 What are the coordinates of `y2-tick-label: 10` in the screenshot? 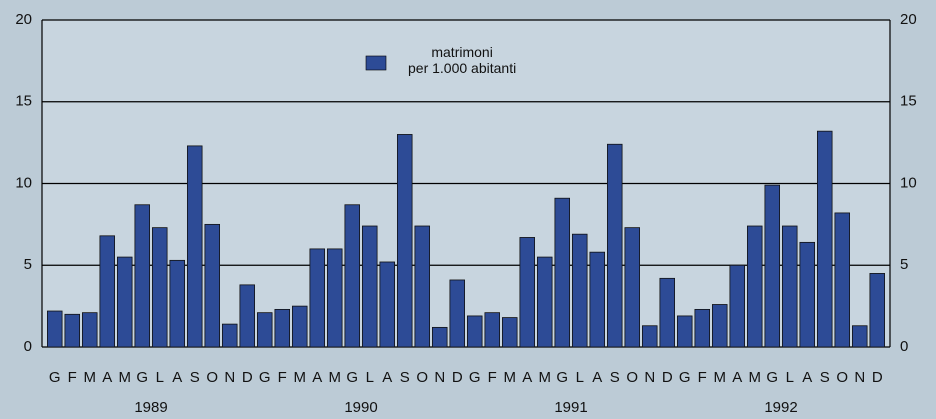 It's located at (908, 182).